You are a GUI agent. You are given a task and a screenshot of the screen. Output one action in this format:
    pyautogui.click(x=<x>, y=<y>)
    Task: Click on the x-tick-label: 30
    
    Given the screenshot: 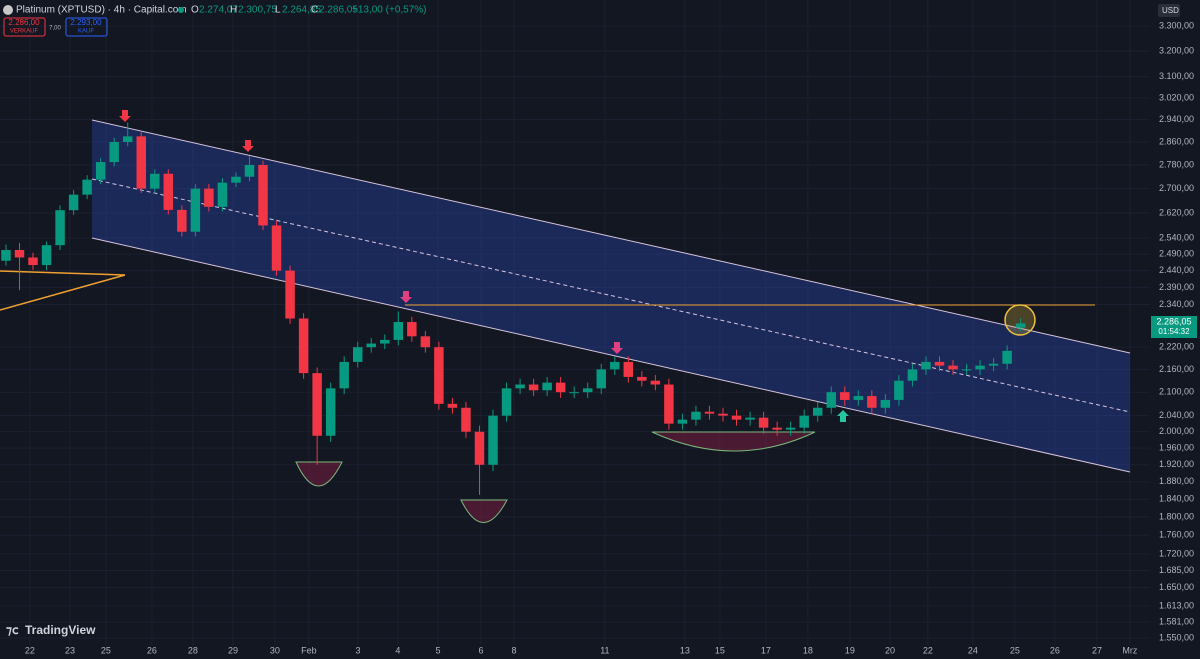 What is the action you would take?
    pyautogui.click(x=275, y=650)
    